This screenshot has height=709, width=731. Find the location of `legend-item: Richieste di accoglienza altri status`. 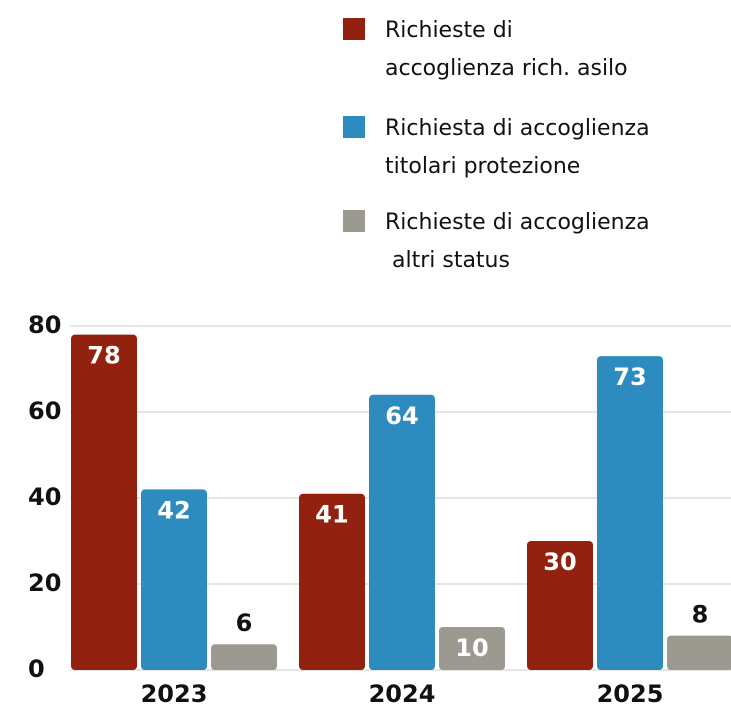

legend-item: Richieste di accoglienza altri status is located at coordinates (496, 242).